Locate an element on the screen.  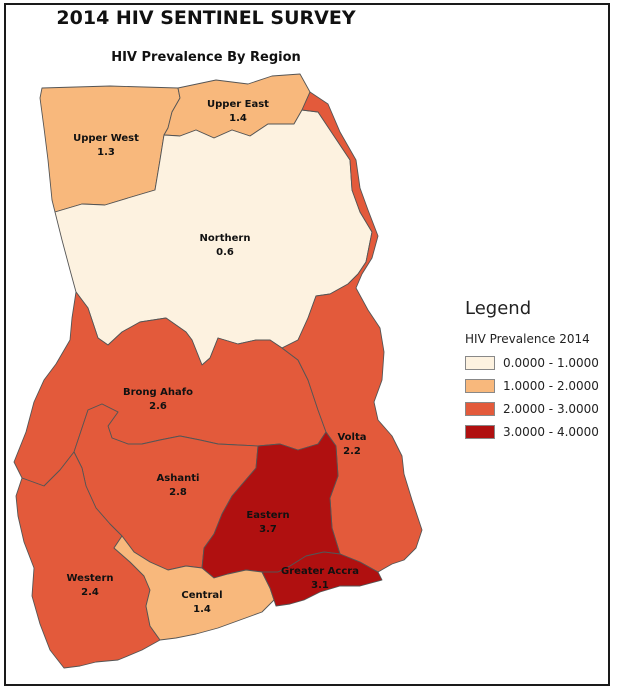
region-value-upper-west: 1.3 is located at coordinates (106, 152).